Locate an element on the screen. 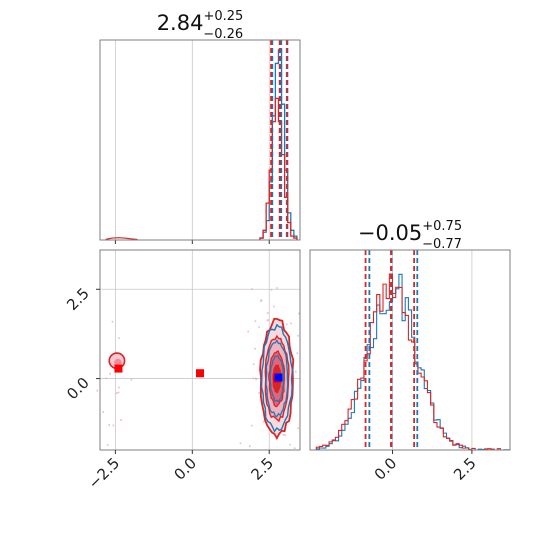 Image resolution: width=550 pixels, height=550 pixels. marker_blue-square-marker is located at coordinates (278, 377).